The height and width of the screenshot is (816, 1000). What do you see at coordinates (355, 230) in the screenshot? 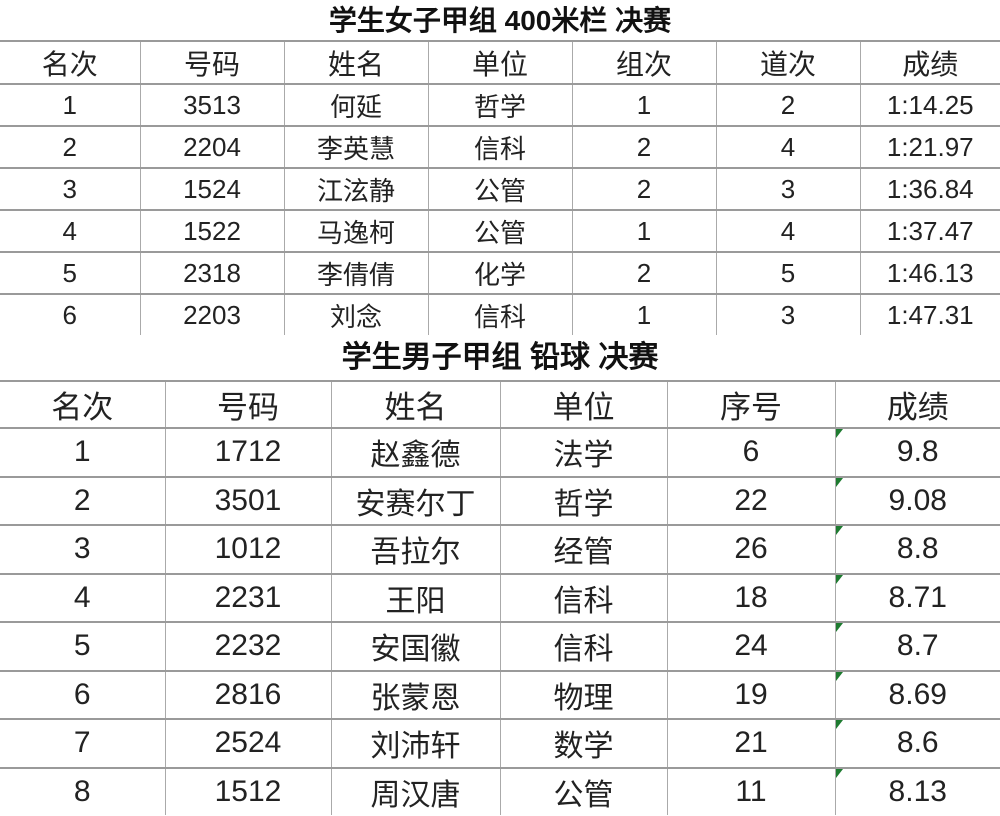
I see `cell-3: 马逸柯` at bounding box center [355, 230].